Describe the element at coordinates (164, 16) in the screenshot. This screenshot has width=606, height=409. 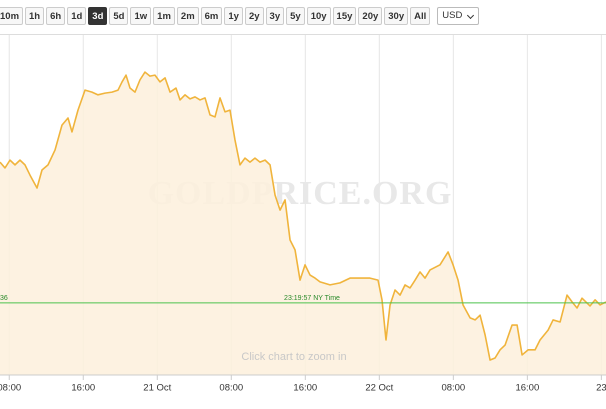
I see `range-button: 1m` at that location.